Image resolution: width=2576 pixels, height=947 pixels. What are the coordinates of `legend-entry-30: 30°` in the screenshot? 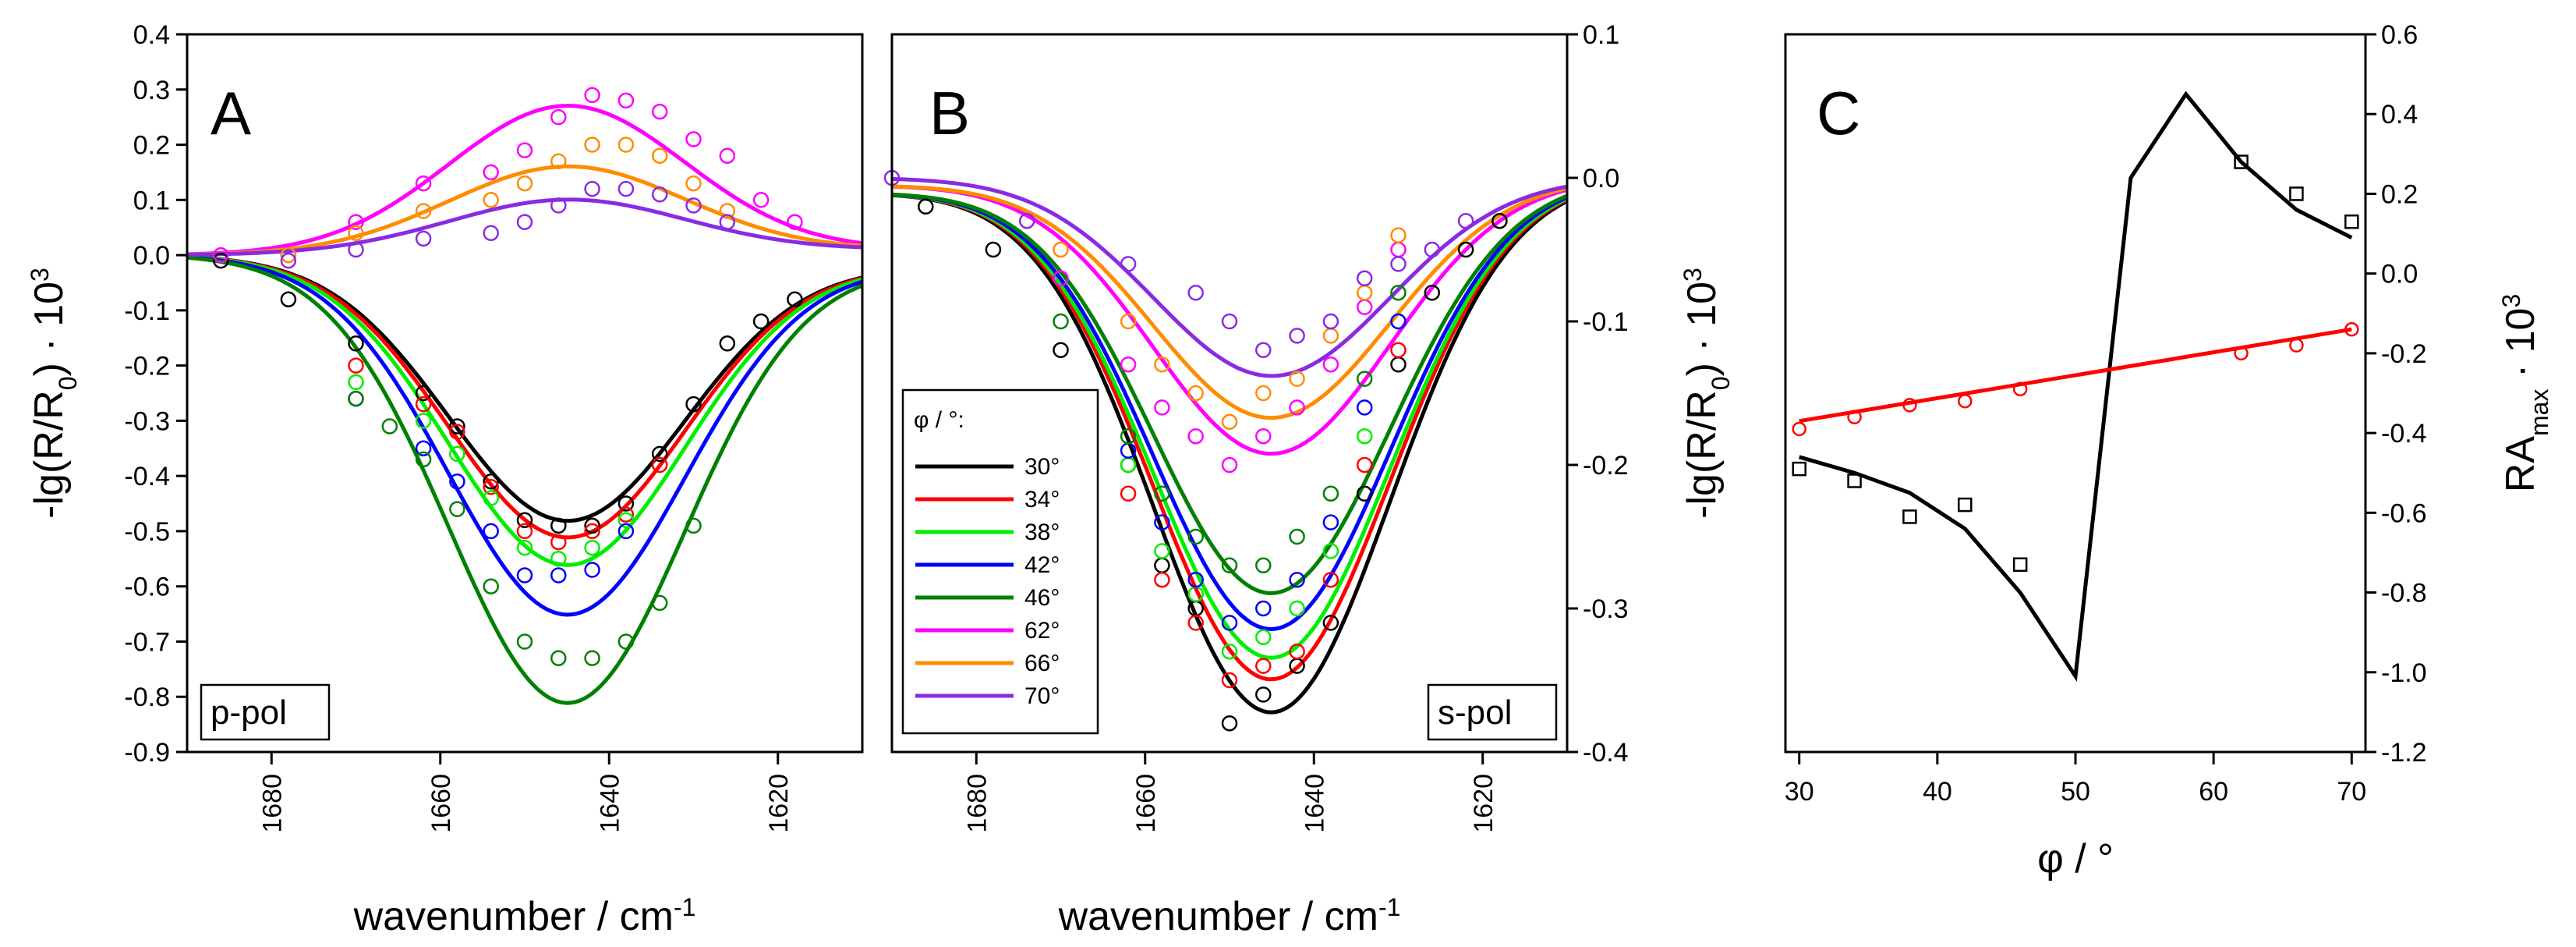 It's located at (1042, 467).